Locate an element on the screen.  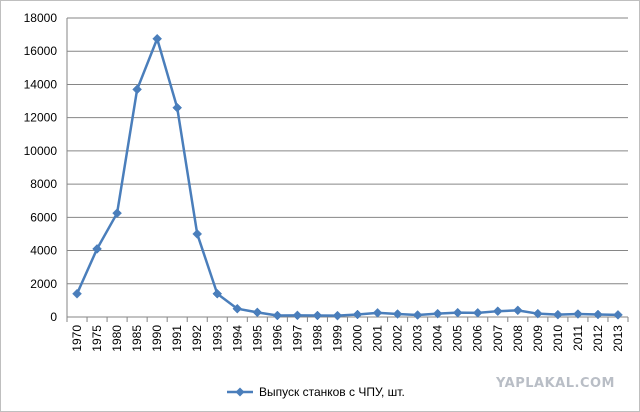
x-tick-label: 1994 is located at coordinates (237, 338).